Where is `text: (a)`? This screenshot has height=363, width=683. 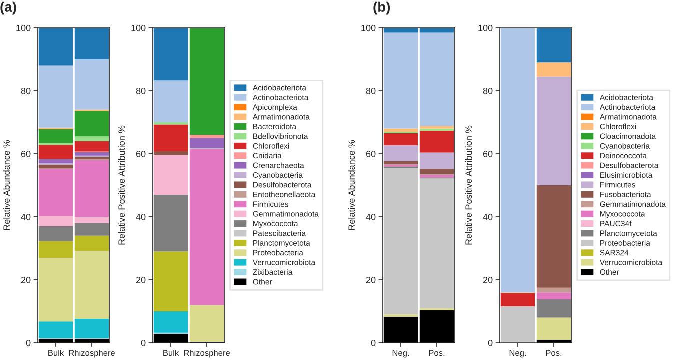 text: (a) is located at coordinates (8, 8).